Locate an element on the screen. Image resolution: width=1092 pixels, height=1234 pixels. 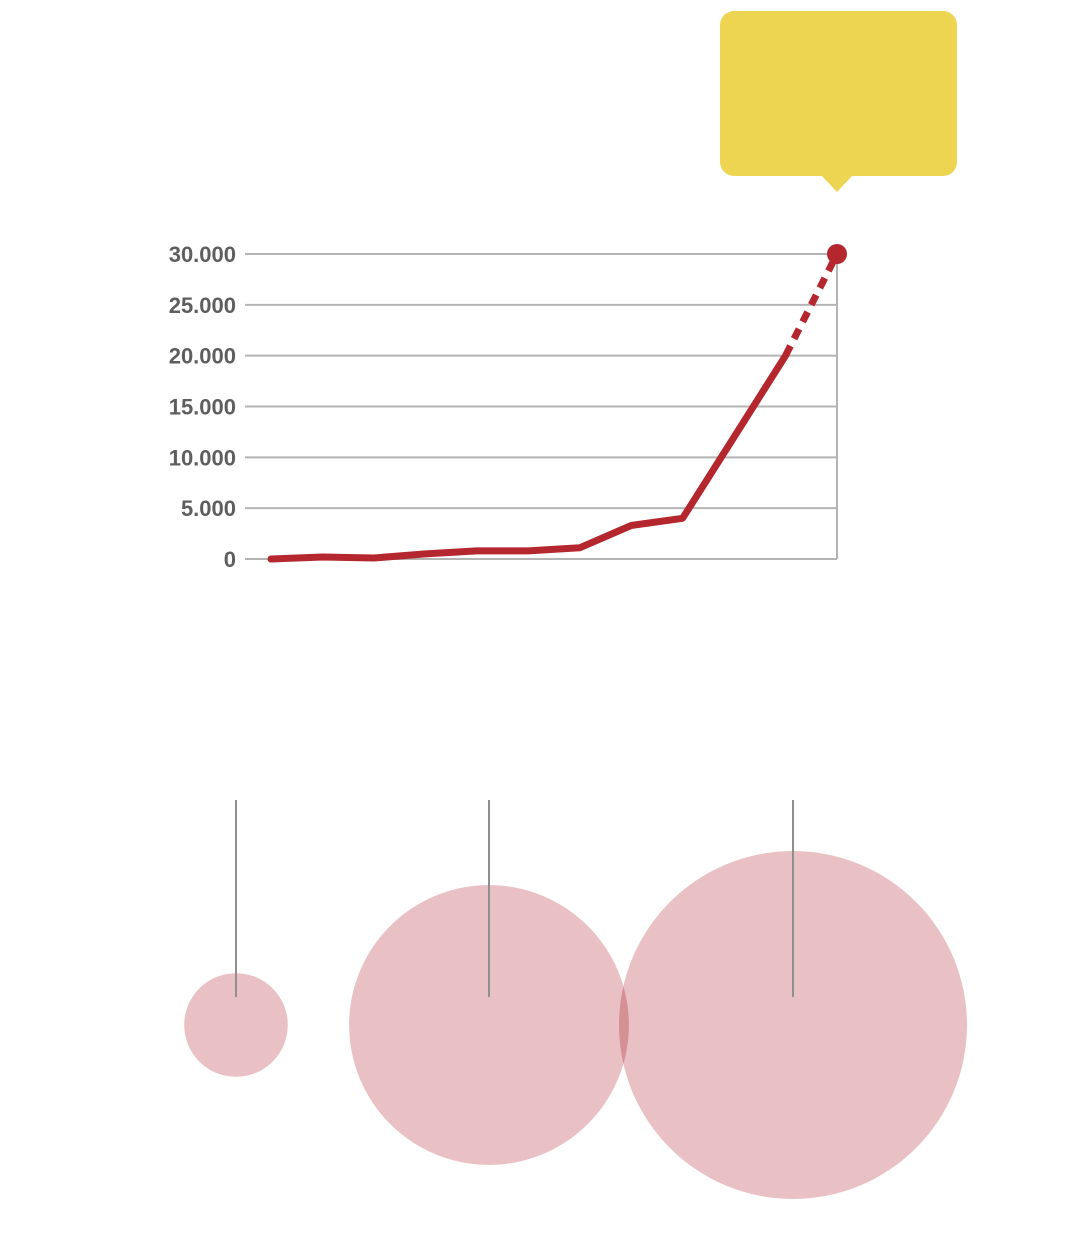
y-tick-label: 0 is located at coordinates (230, 559).